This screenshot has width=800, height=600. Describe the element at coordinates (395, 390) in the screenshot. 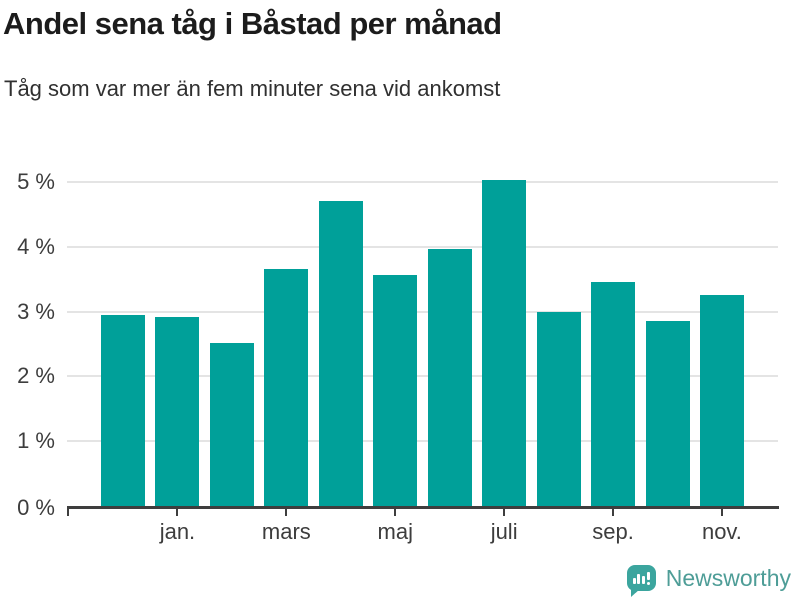

I see `bar-maj` at that location.